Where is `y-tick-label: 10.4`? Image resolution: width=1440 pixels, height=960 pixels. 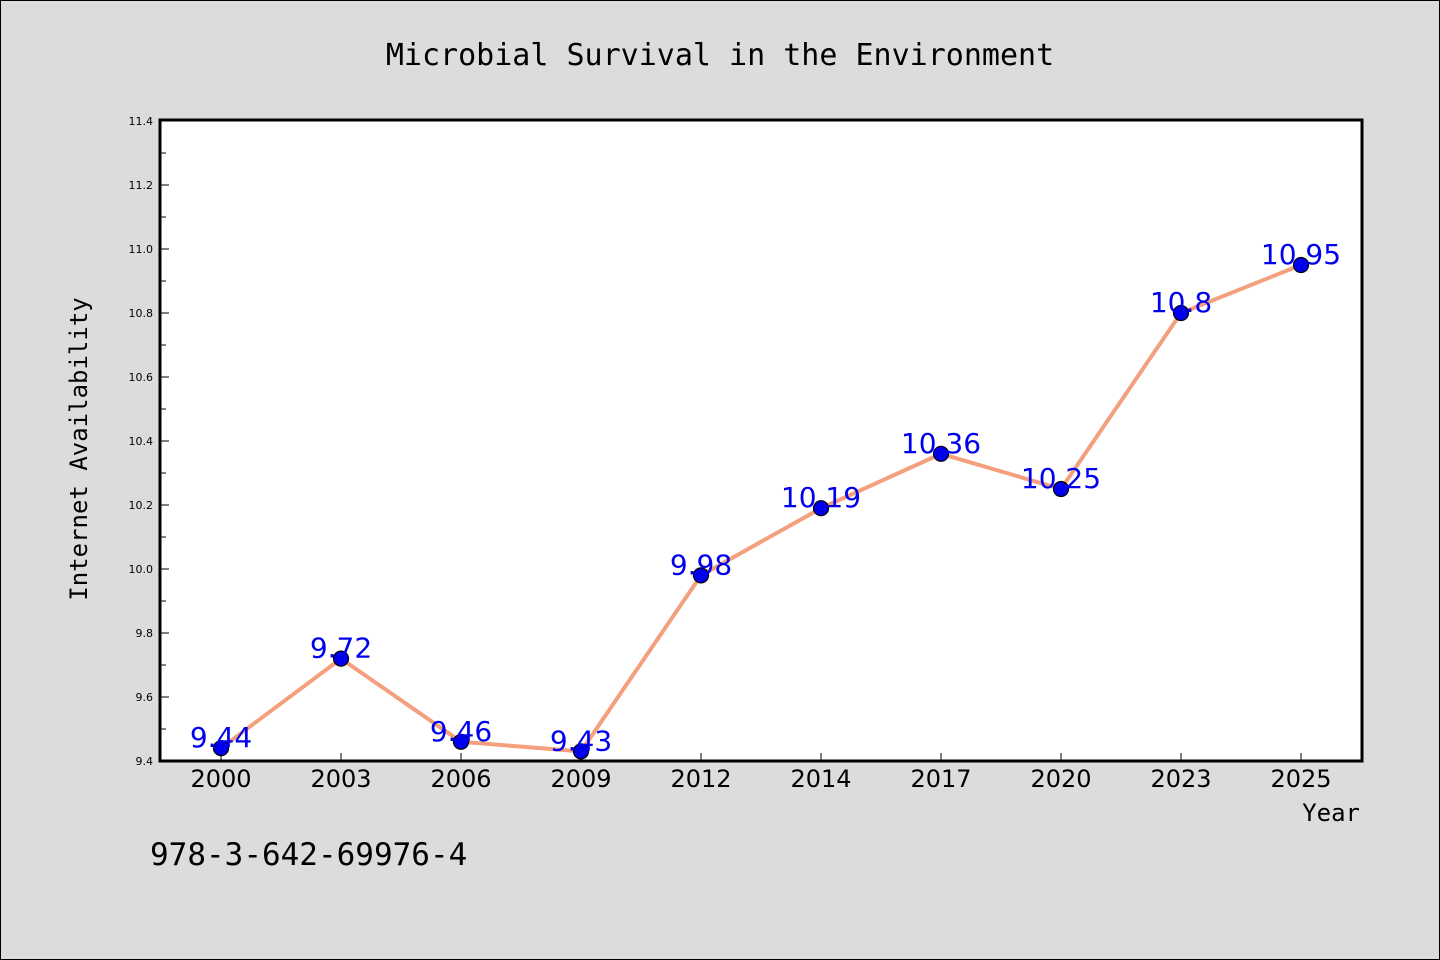 y-tick-label: 10.4 is located at coordinates (141, 441).